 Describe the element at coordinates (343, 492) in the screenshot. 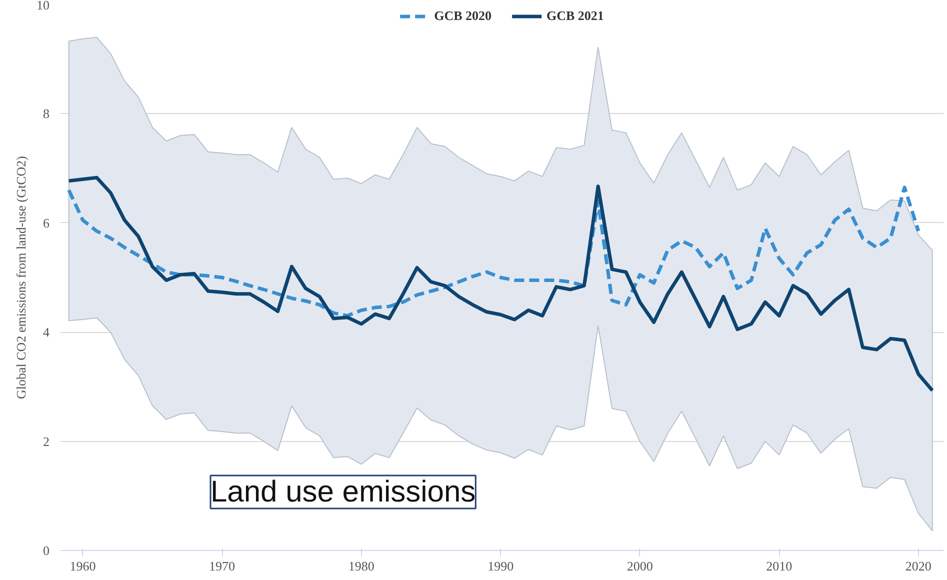

I see `annotation: Land use emissions` at that location.